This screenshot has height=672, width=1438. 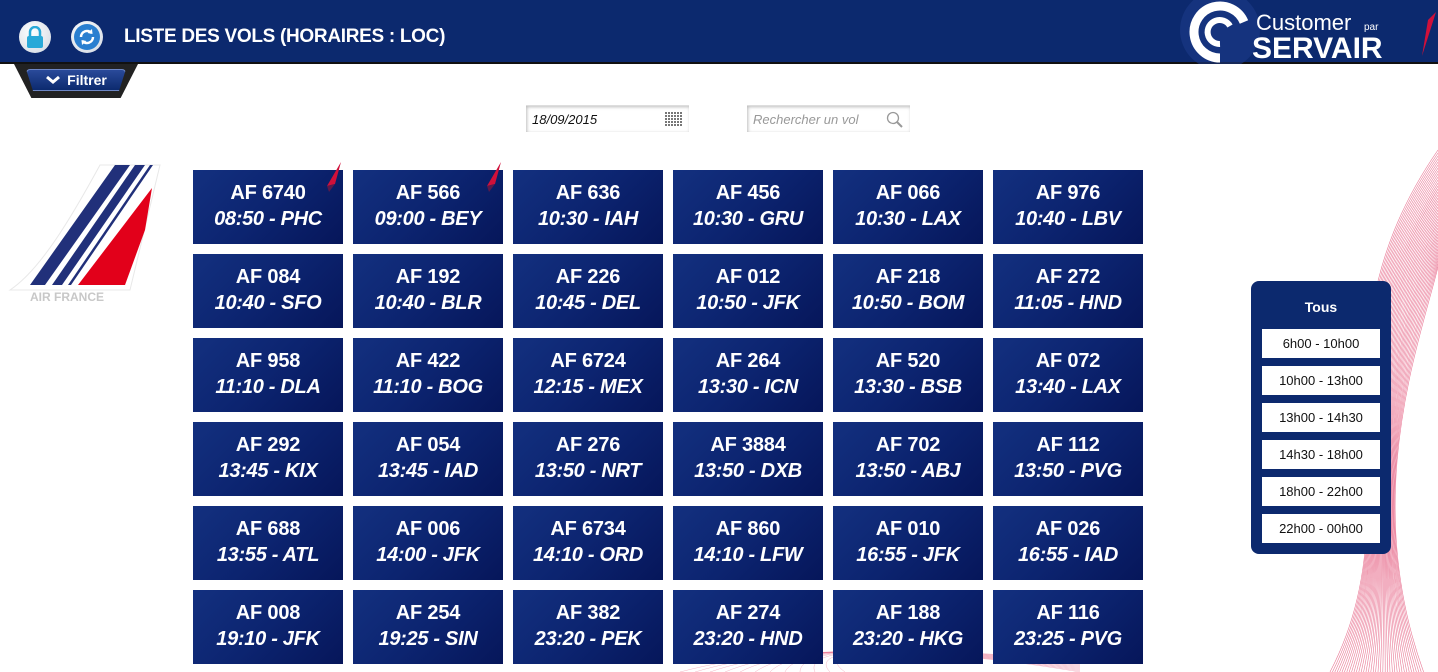 I want to click on date-field: 18/09/2015, so click(x=607, y=118).